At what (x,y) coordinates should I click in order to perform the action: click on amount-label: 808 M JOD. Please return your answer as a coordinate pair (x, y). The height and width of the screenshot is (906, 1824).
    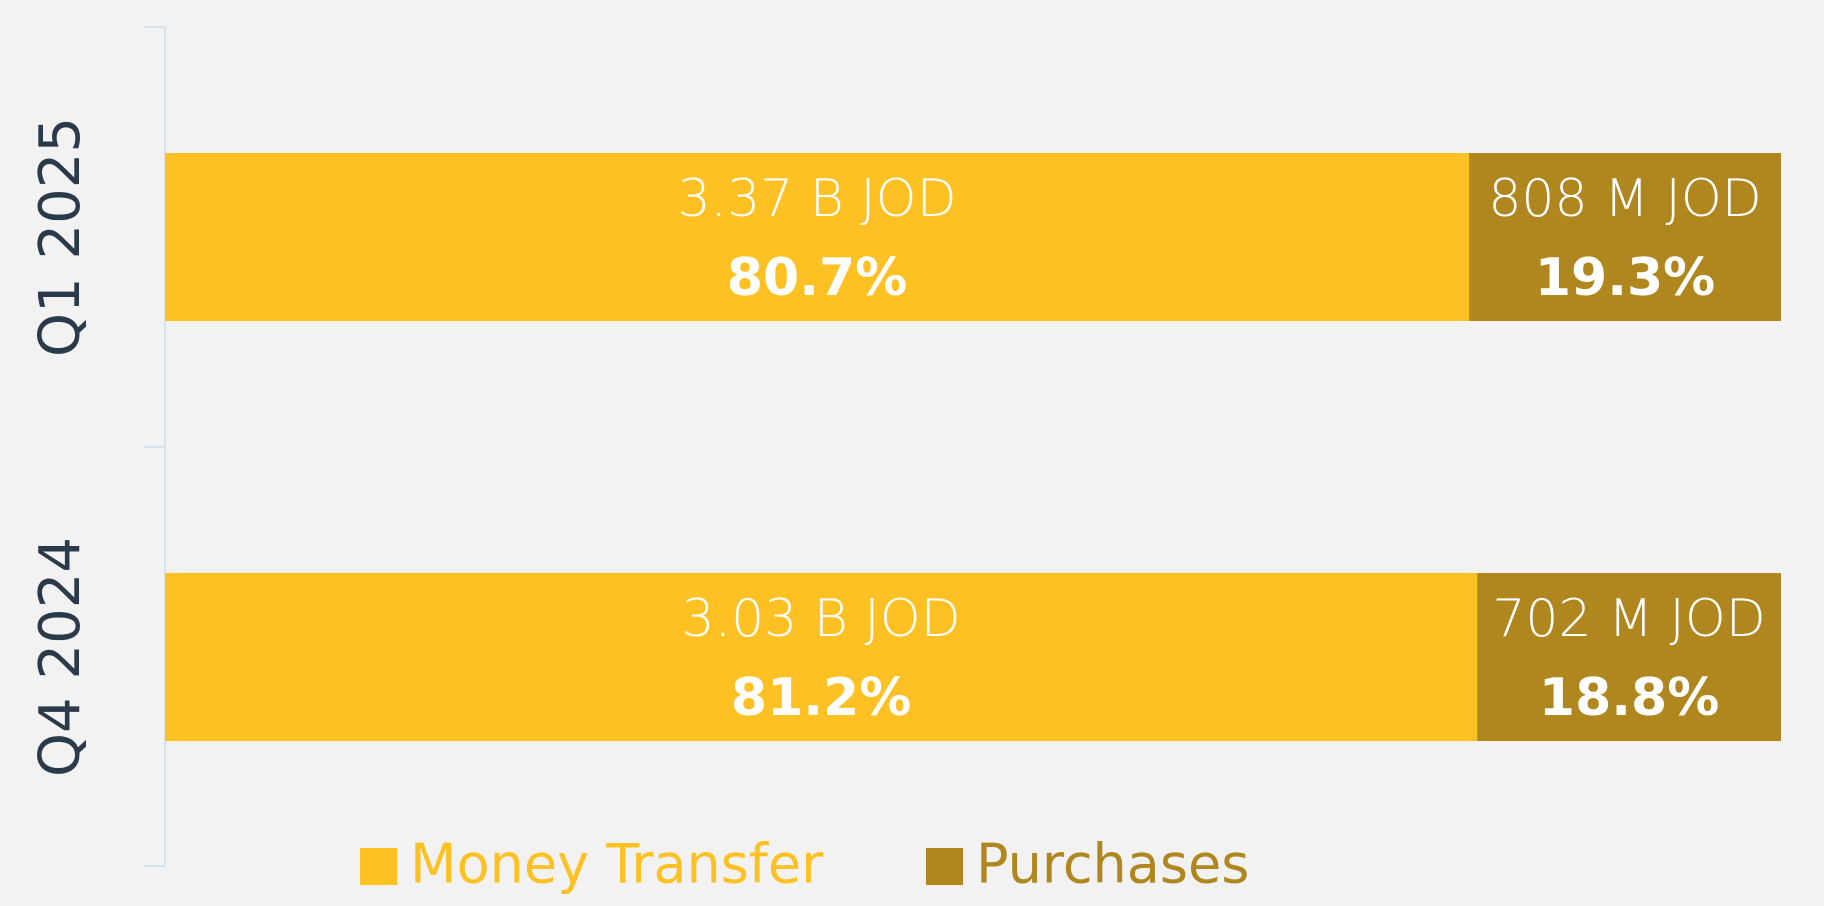
    Looking at the image, I should click on (1624, 199).